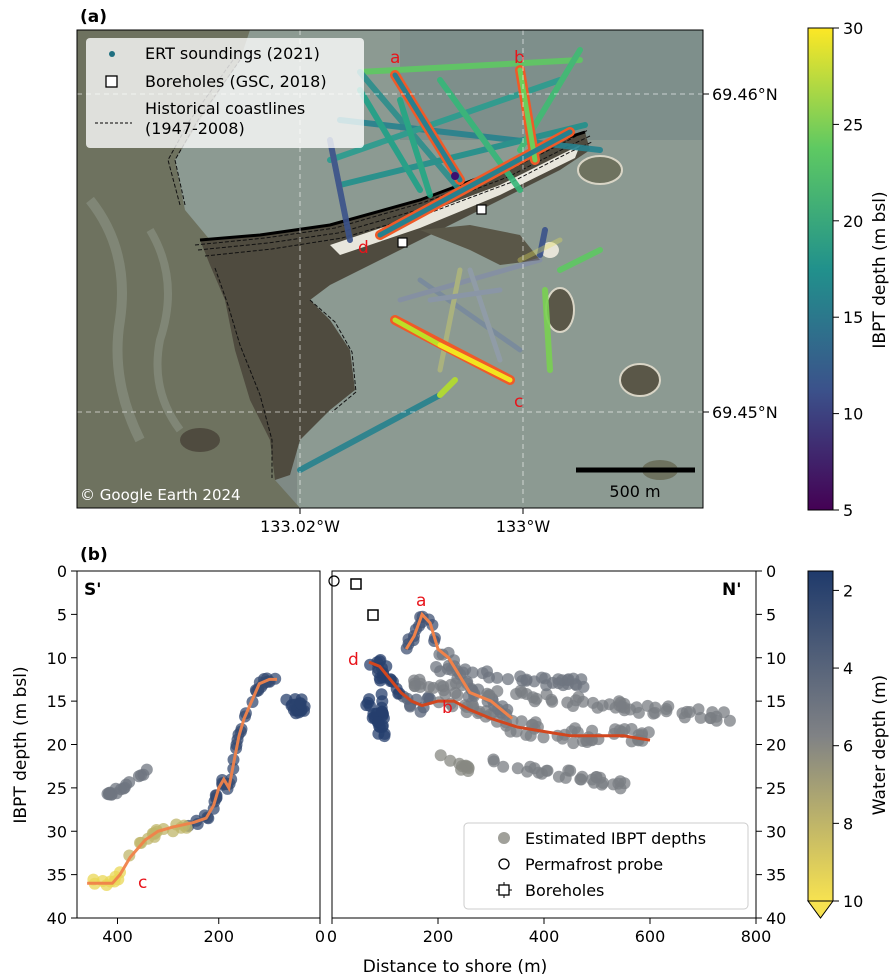 Image resolution: width=895 pixels, height=979 pixels. I want to click on y-tick-left: 0, so click(62, 571).